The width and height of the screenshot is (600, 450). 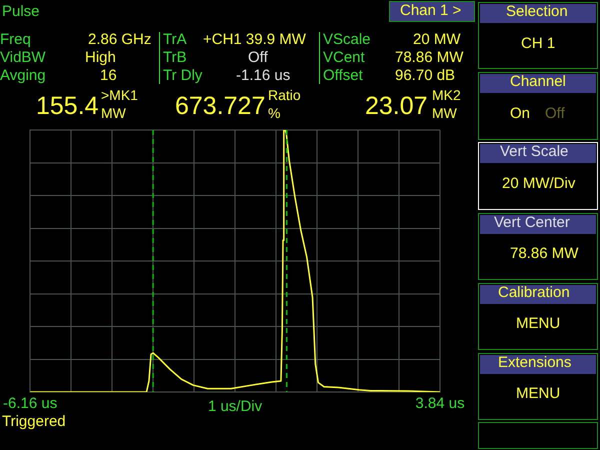 I want to click on text: Avging, so click(x=23, y=75).